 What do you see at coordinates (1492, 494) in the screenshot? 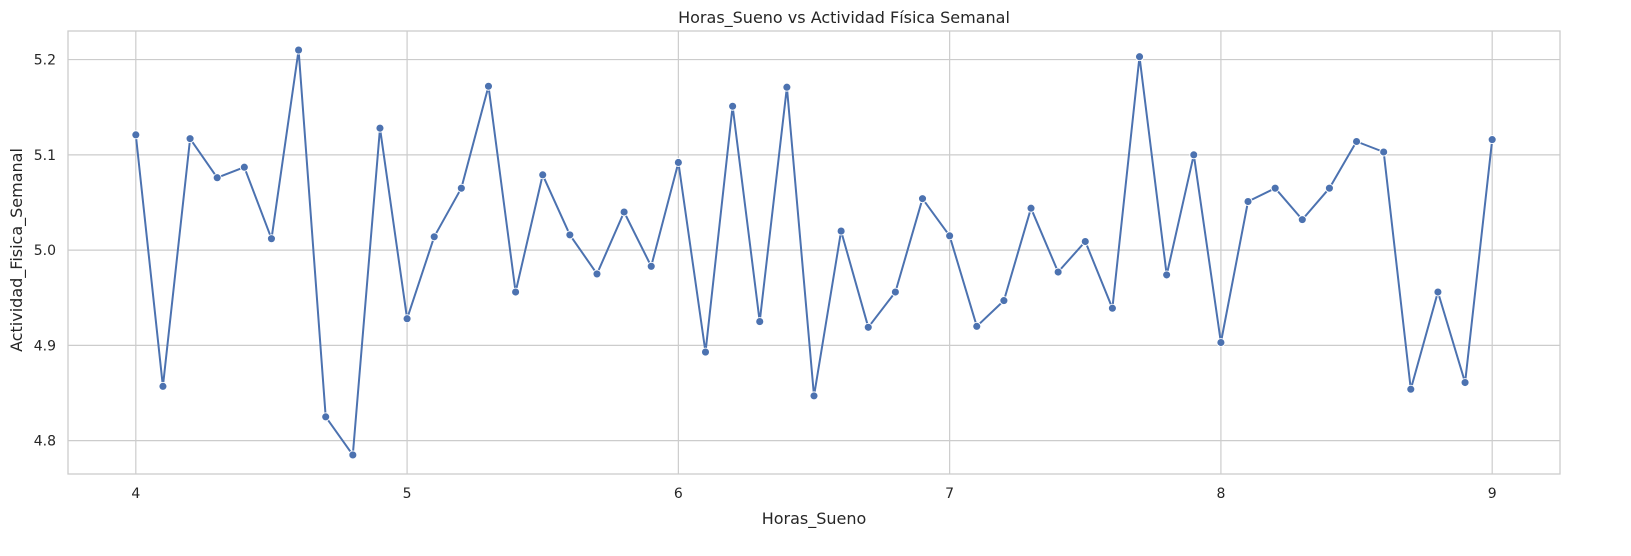
I see `x-tick-label: 9` at bounding box center [1492, 494].